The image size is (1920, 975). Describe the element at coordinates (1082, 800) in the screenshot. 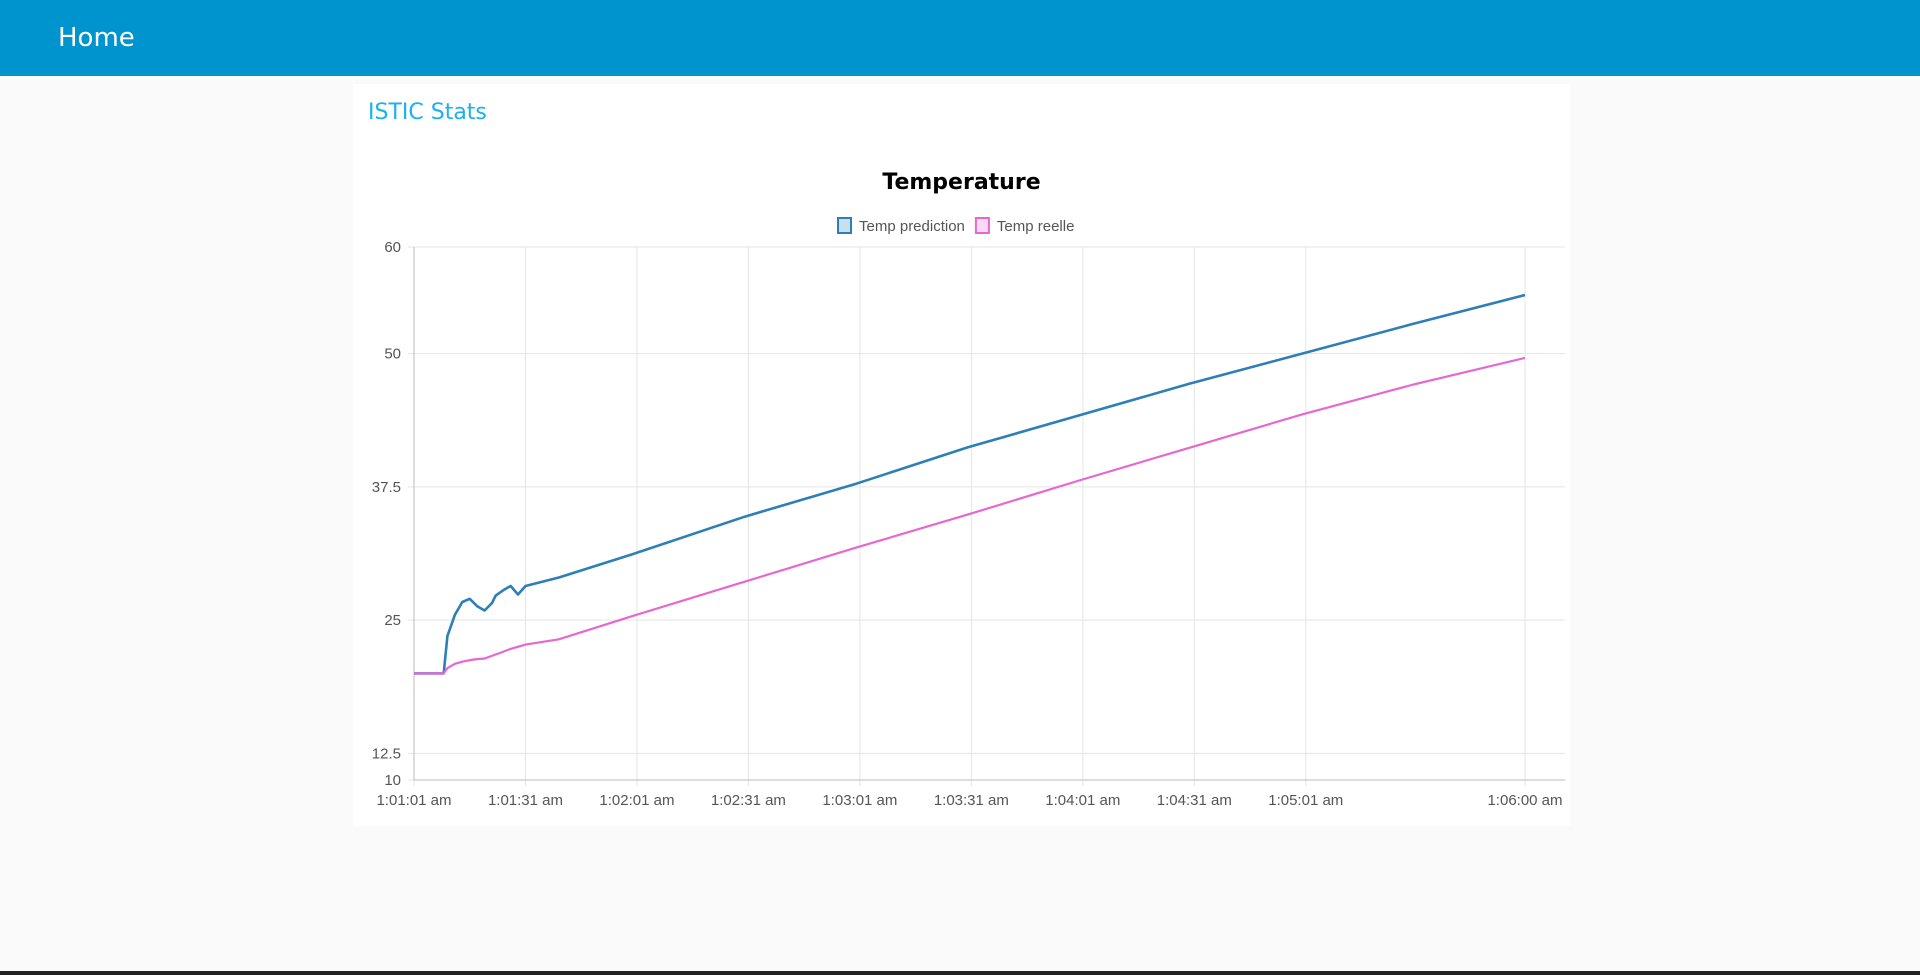

I see `x-tick-label: 1:04:01 am` at that location.